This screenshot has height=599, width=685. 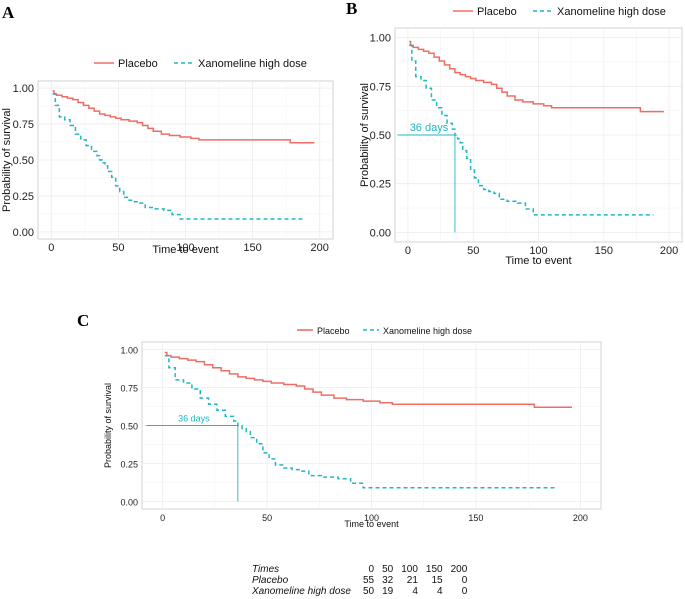 I want to click on risk-time-cell: 50, so click(x=388, y=569).